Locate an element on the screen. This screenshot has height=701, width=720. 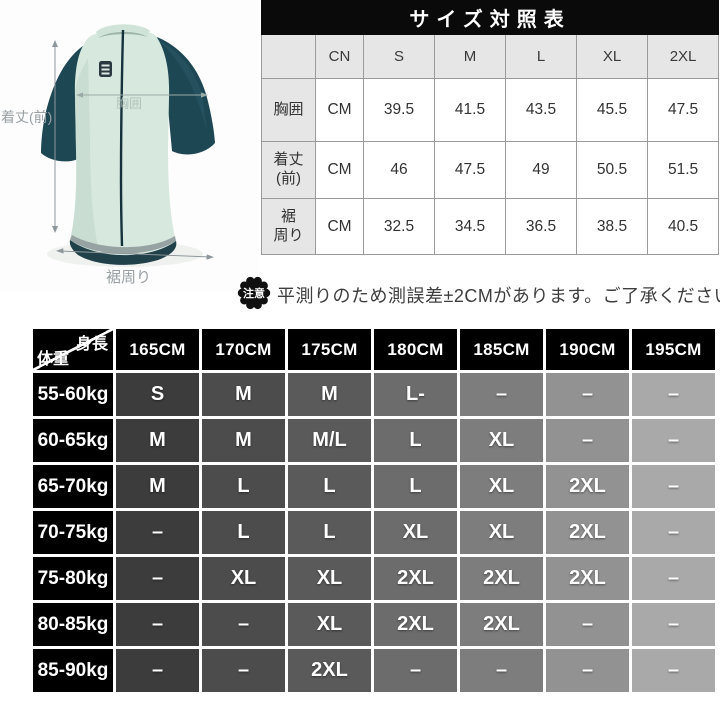
caution-seal-icon: 注意 is located at coordinates (254, 293).